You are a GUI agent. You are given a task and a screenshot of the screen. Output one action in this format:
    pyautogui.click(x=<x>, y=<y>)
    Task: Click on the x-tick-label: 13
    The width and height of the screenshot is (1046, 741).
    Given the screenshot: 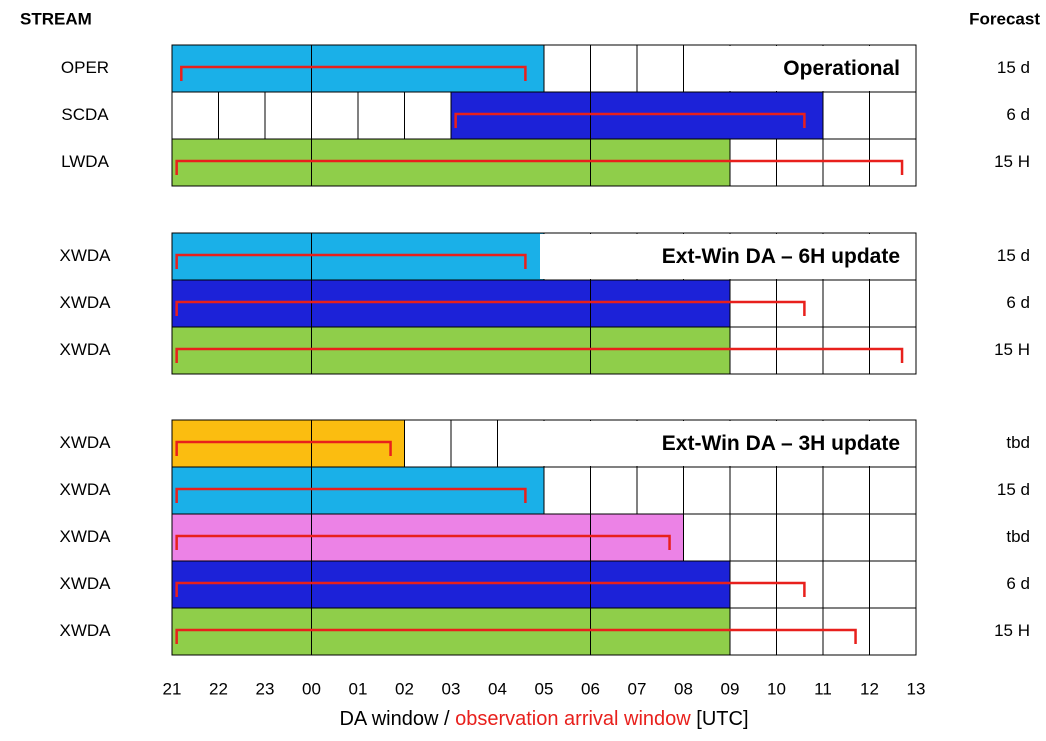 What is the action you would take?
    pyautogui.click(x=916, y=688)
    